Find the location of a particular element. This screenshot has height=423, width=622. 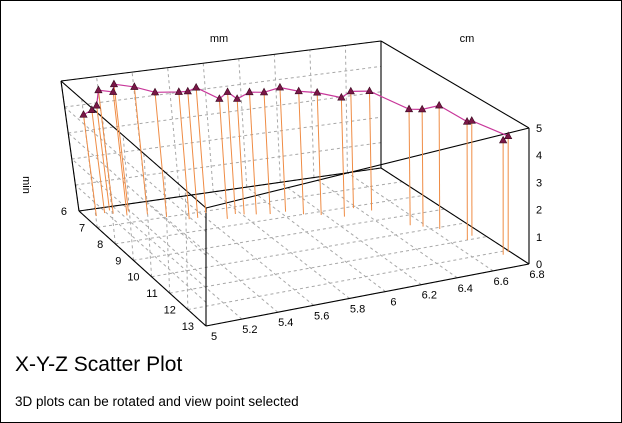

plot-title: X-Y-Z Scatter Plot is located at coordinates (99, 364).